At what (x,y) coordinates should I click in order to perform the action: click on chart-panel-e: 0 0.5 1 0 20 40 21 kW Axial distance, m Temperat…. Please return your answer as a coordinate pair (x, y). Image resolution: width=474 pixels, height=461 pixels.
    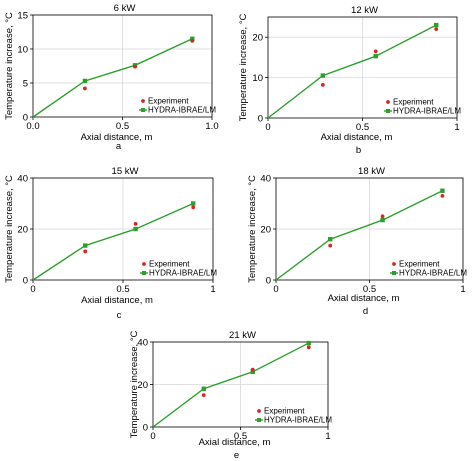
    Looking at the image, I should click on (230, 395).